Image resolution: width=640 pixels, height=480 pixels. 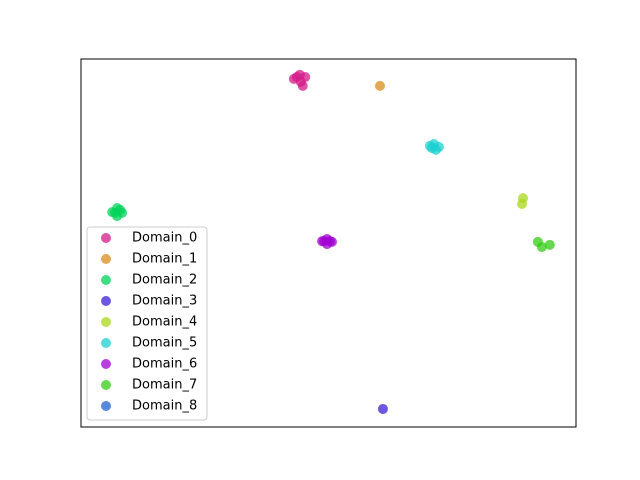 I want to click on legend-label: Domain_8, so click(x=164, y=406).